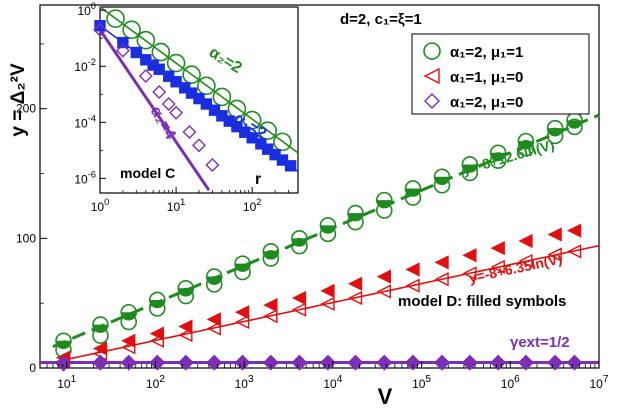 The width and height of the screenshot is (636, 412). Describe the element at coordinates (244, 382) in the screenshot. I see `main-x-tick-label: 10³` at that location.